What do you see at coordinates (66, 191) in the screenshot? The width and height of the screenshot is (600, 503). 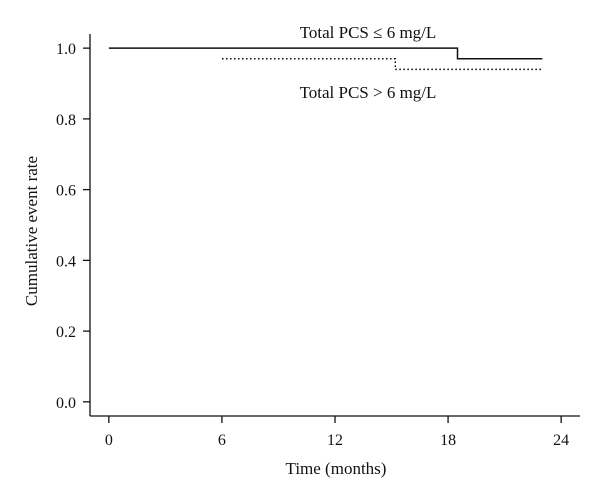 I see `y-tick-label: 0.6` at bounding box center [66, 191].